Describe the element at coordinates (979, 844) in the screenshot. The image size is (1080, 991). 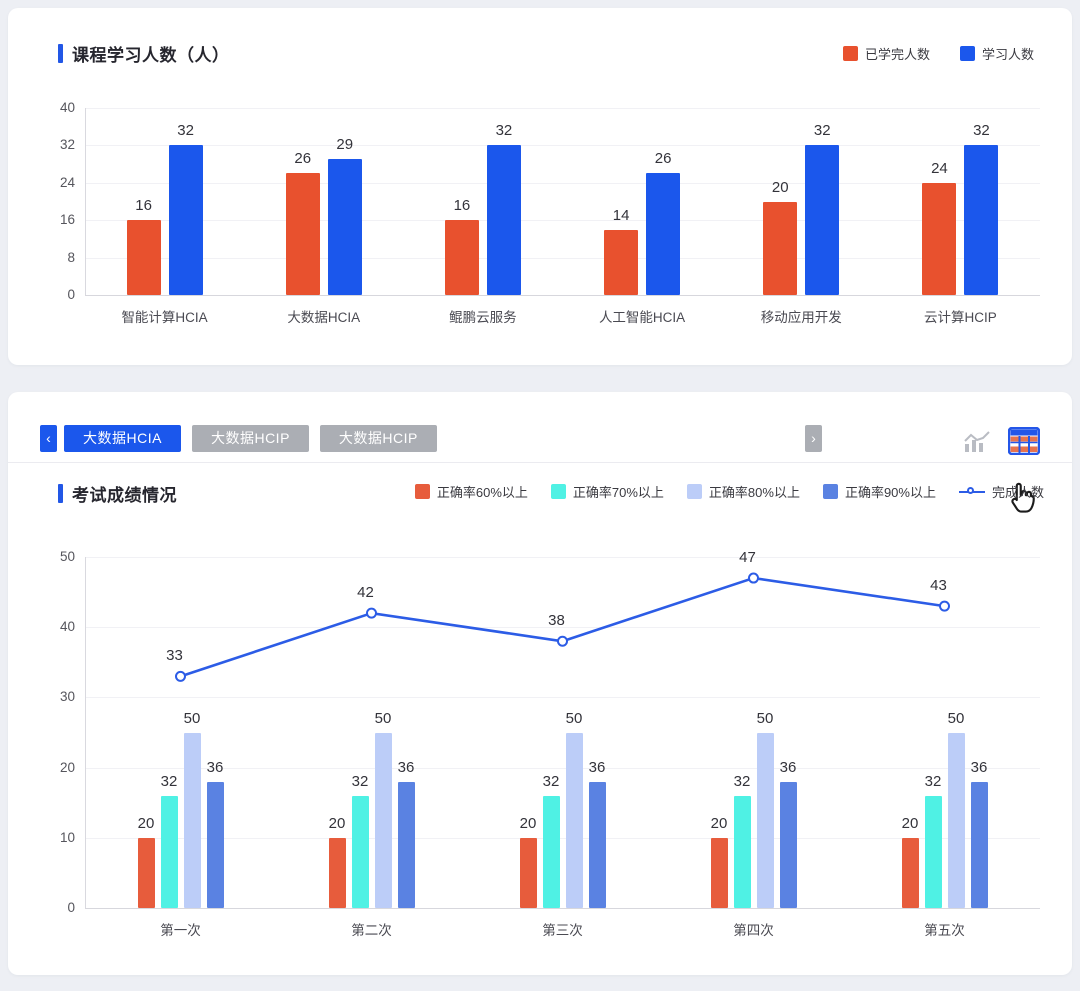
I see `bar-正确率90%以上-第五次` at that location.